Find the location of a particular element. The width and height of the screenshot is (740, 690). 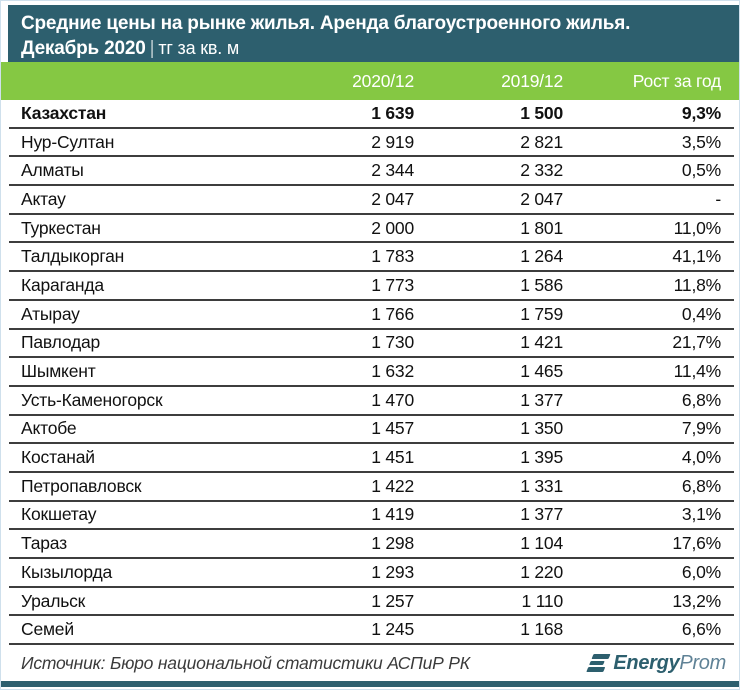

region-name: Нур-Султан is located at coordinates (68, 141).